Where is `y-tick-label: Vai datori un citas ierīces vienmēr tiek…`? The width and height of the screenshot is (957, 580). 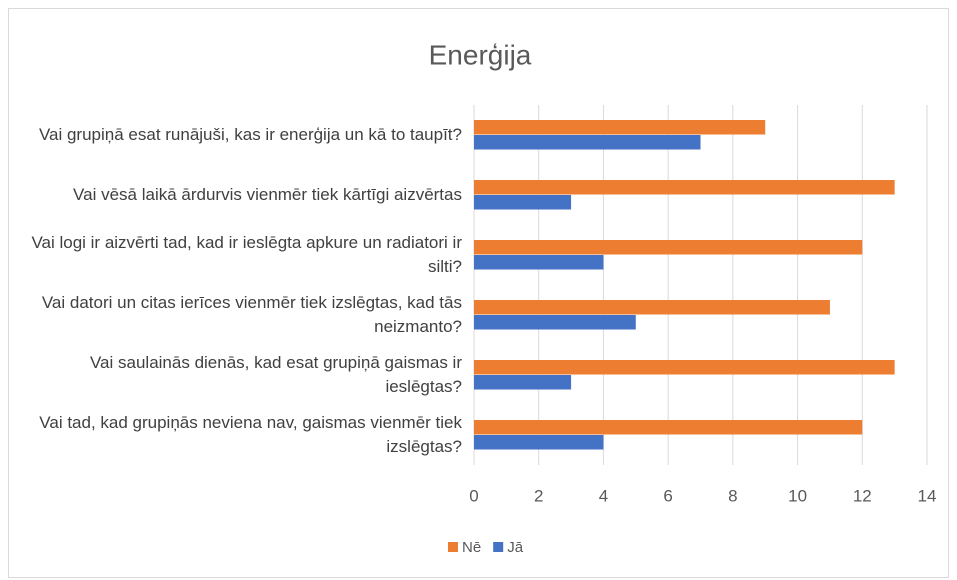 y-tick-label: Vai datori un citas ierīces vienmēr tiek… is located at coordinates (251, 314).